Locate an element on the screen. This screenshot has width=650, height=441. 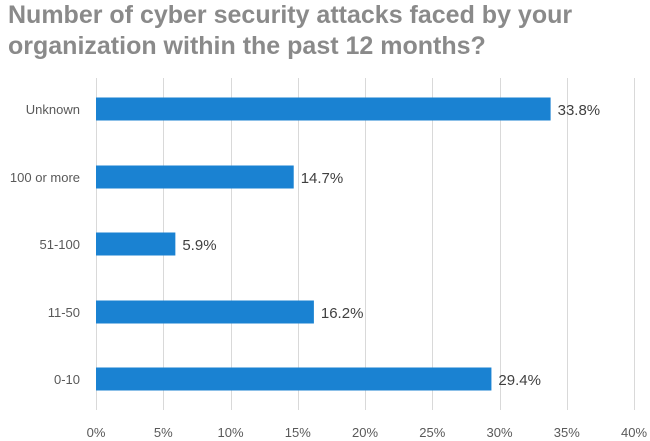
x-tick-label: 30% is located at coordinates (499, 432).